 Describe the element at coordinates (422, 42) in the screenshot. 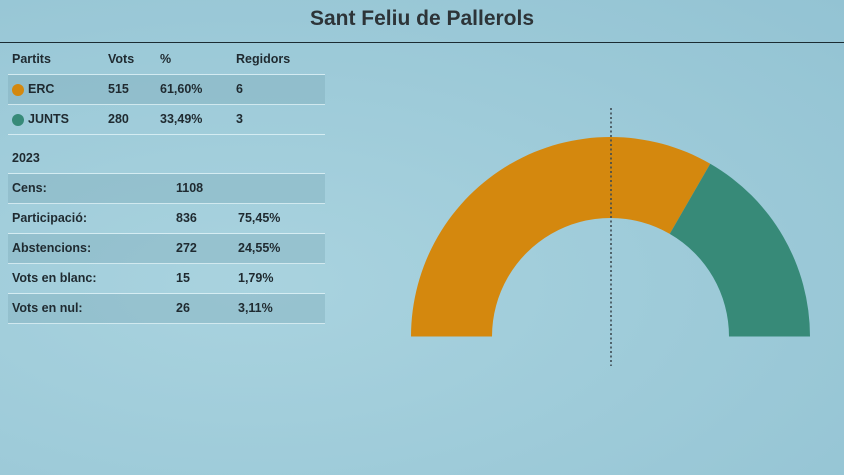

I see `title-divider` at that location.